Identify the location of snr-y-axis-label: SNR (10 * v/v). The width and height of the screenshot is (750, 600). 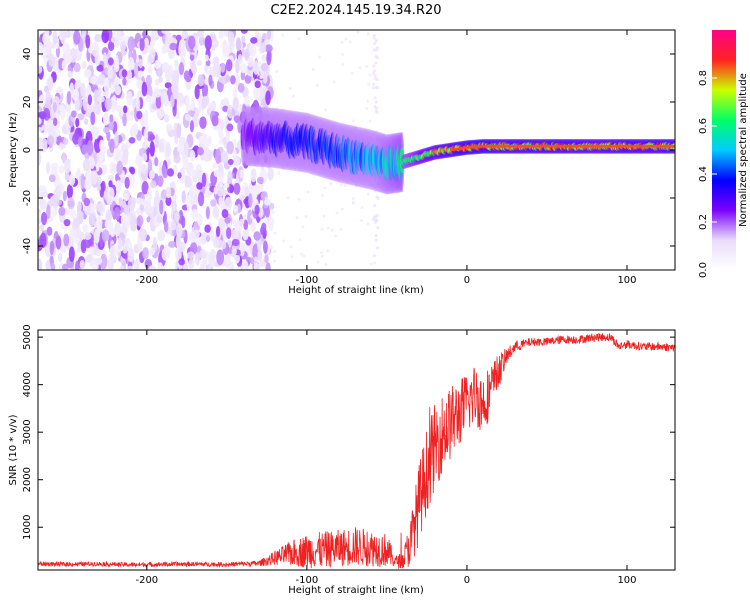
(13, 449).